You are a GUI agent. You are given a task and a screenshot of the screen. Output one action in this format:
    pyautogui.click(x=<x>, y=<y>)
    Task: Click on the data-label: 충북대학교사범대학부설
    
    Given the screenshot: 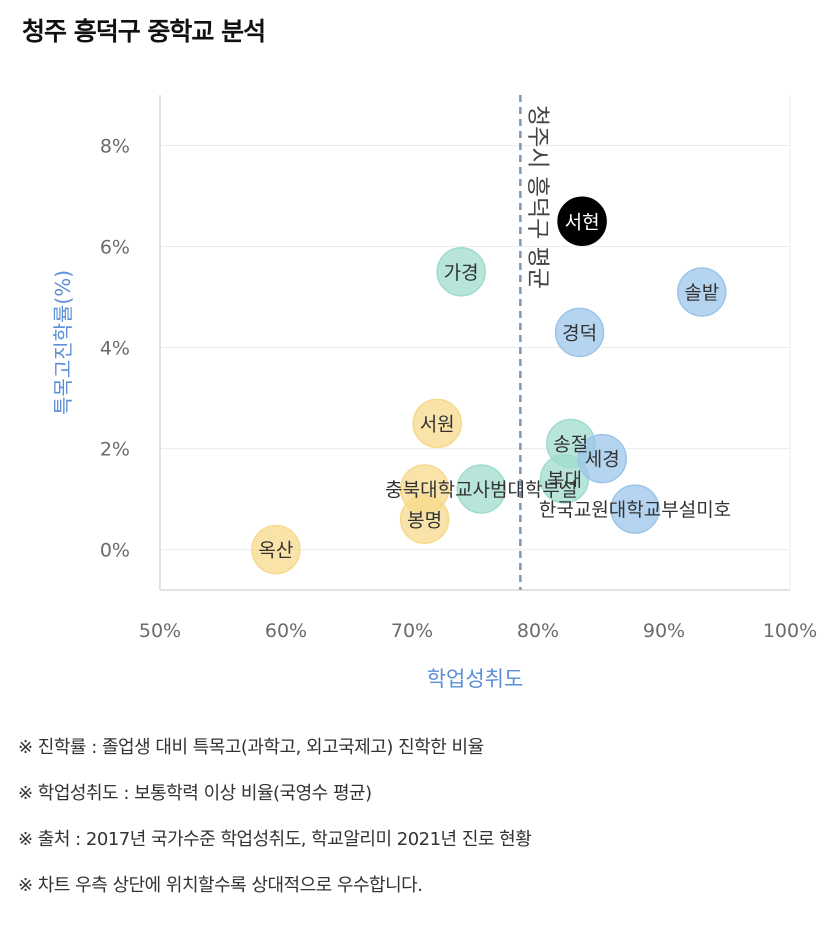 What is the action you would take?
    pyautogui.click(x=481, y=490)
    